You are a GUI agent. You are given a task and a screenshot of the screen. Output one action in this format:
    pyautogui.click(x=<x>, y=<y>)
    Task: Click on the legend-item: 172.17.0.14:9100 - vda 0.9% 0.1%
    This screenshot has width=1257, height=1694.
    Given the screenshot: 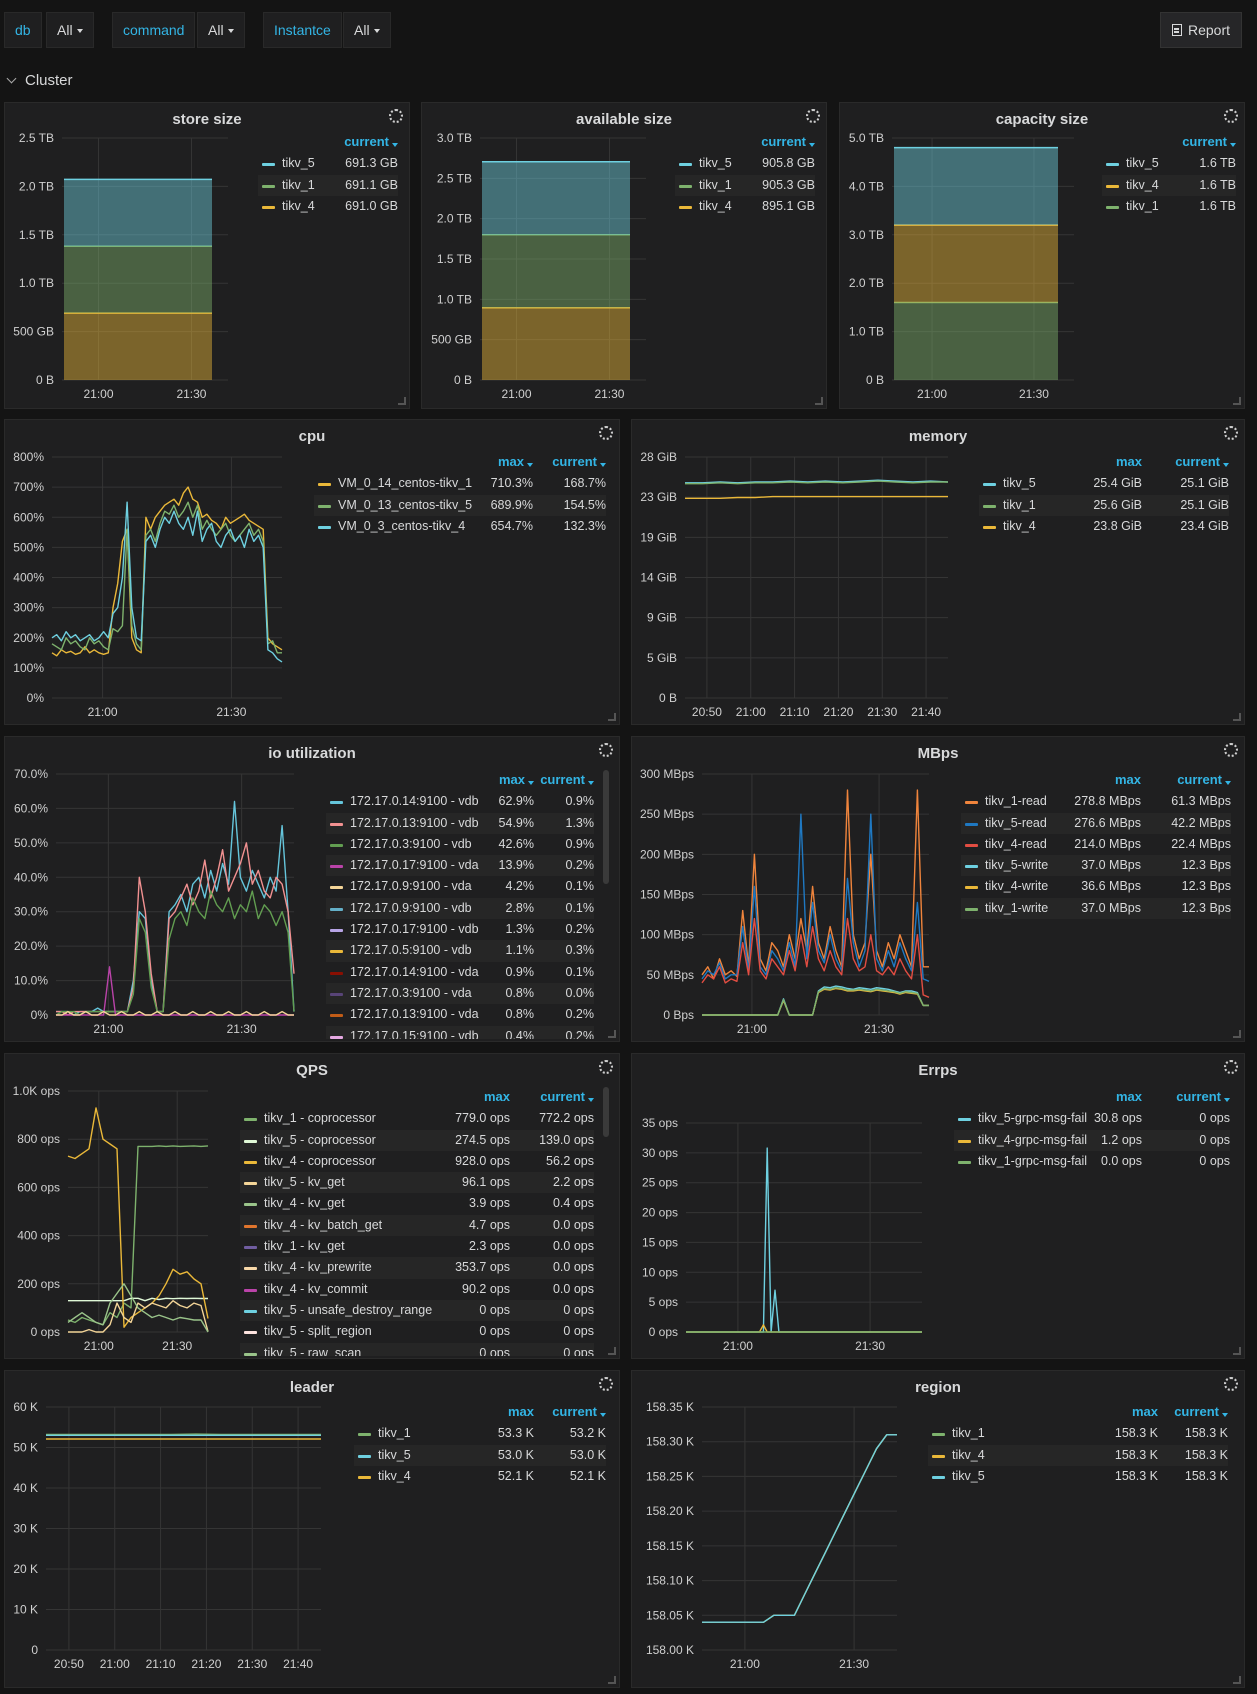 What is the action you would take?
    pyautogui.click(x=460, y=972)
    